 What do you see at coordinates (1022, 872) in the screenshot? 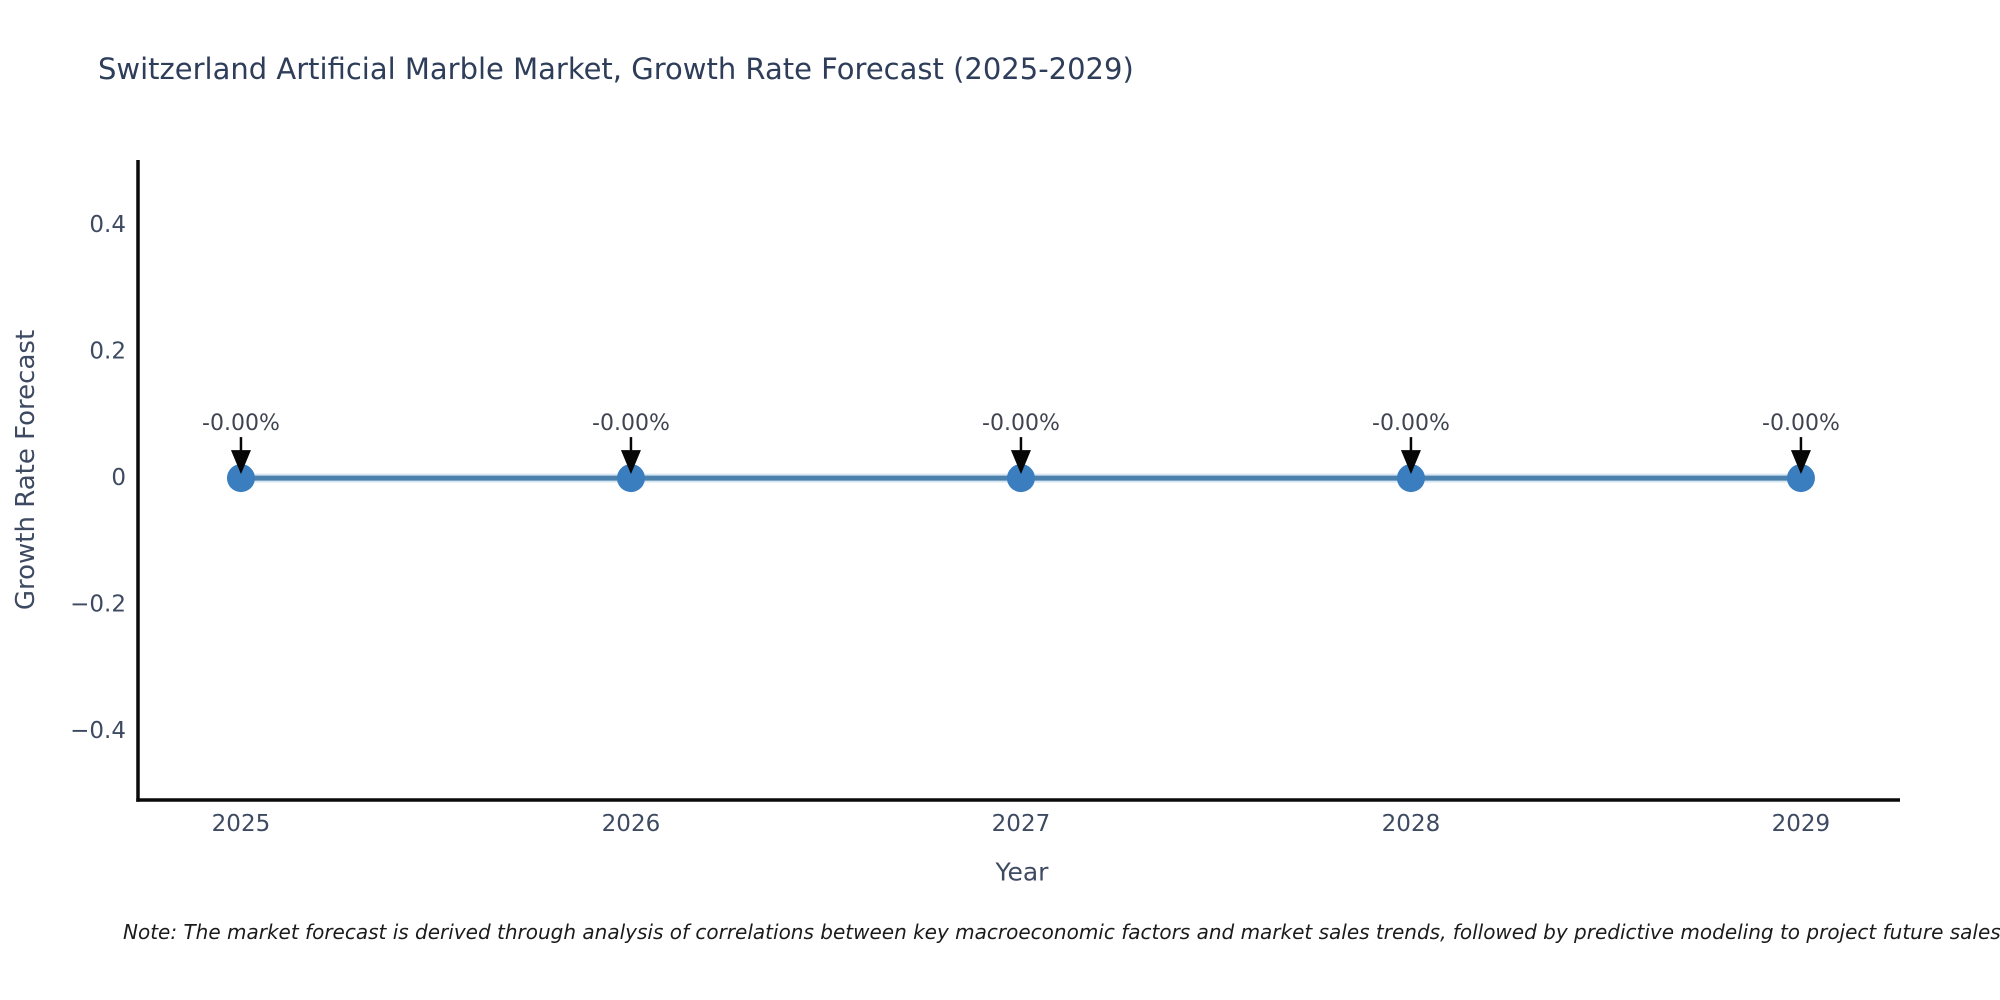
I see `x-axis-title: Year` at bounding box center [1022, 872].